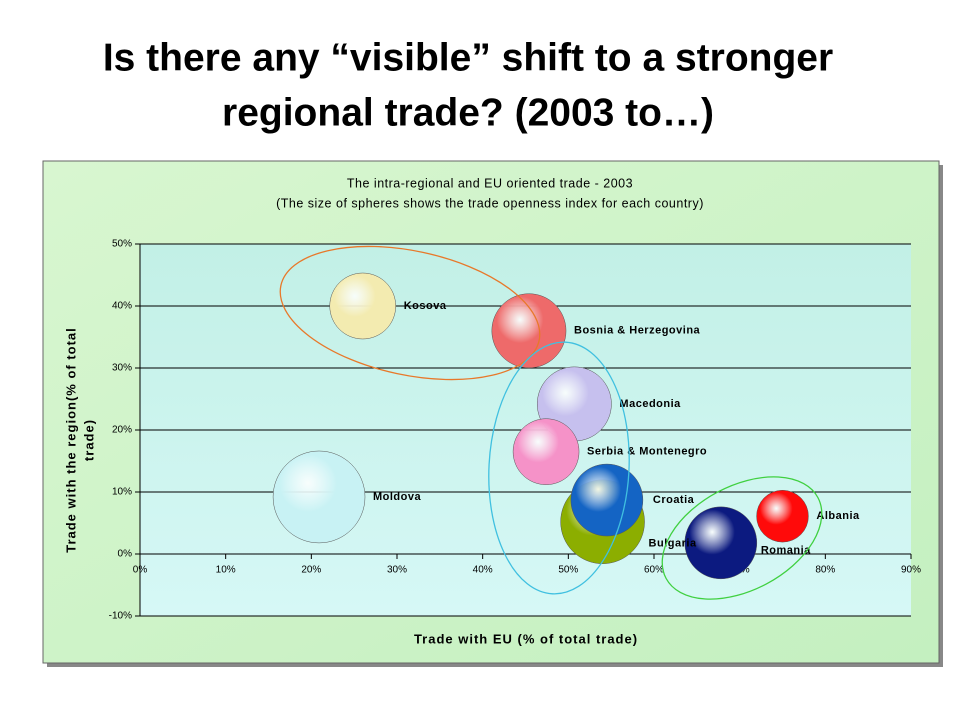 This screenshot has height=725, width=960. What do you see at coordinates (120, 616) in the screenshot?
I see `y-tick-label: -10%` at bounding box center [120, 616].